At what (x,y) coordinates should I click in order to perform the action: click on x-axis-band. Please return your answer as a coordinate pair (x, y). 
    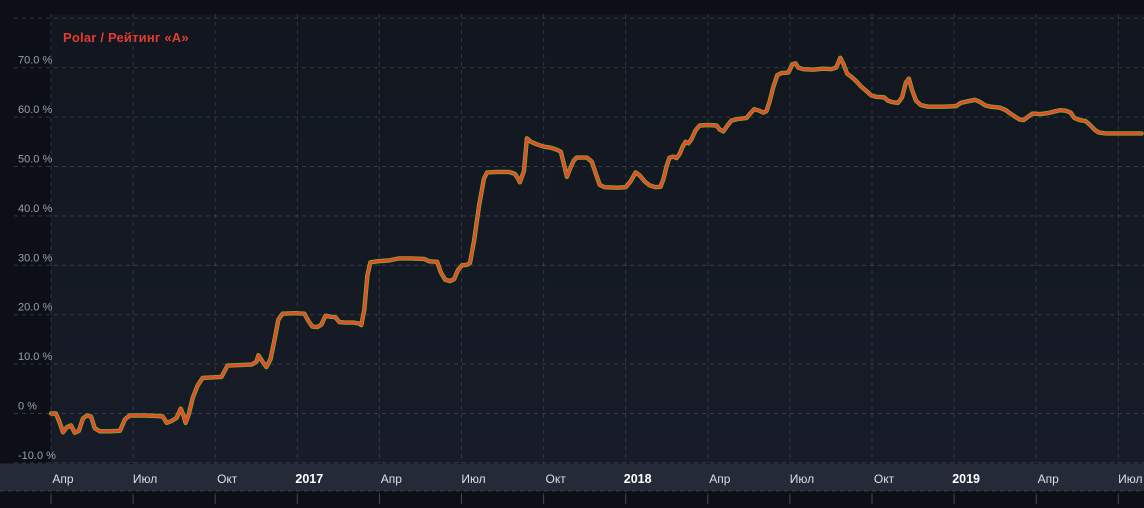
    Looking at the image, I should click on (572, 477).